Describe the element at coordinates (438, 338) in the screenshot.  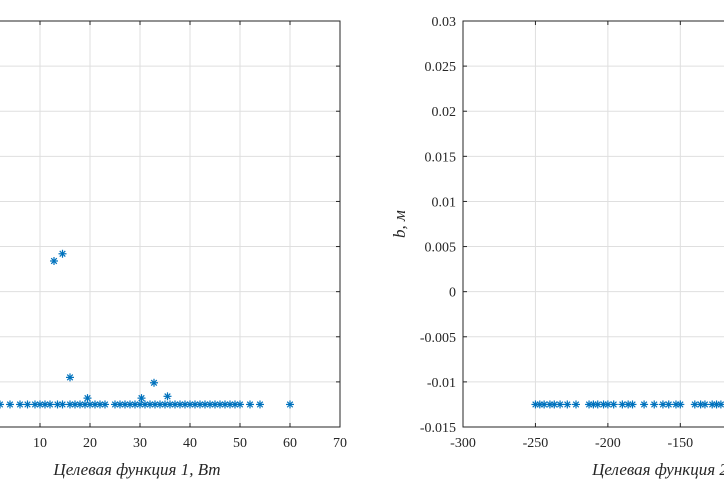
I see `y-tick-label: -0.005` at that location.